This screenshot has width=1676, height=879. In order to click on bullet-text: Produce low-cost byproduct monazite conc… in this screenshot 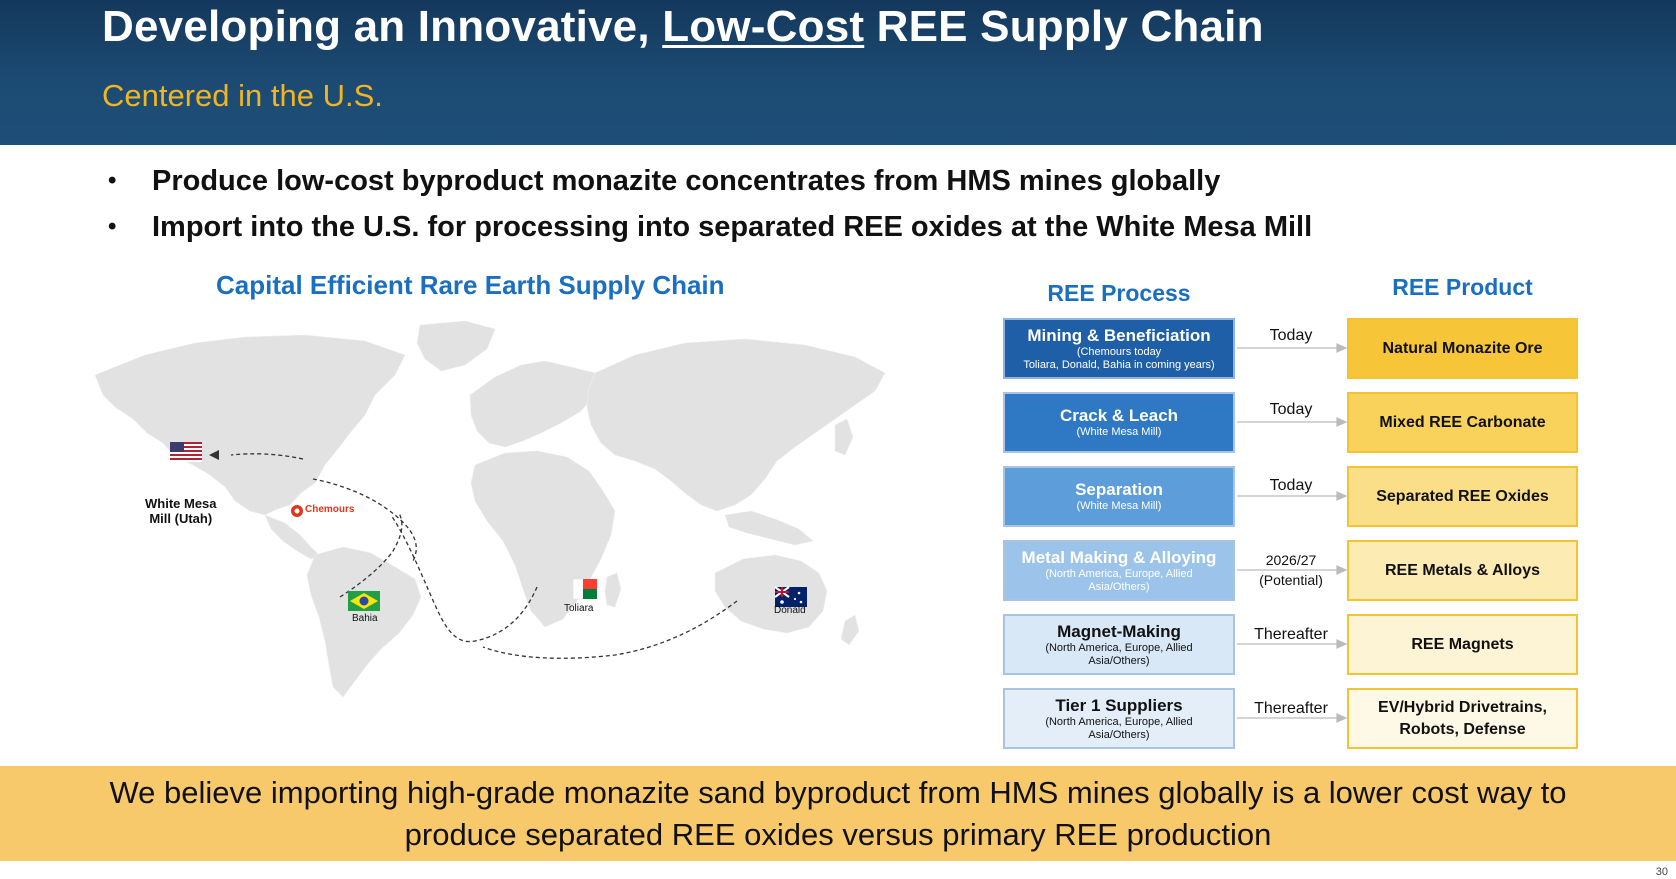, I will do `click(686, 180)`.